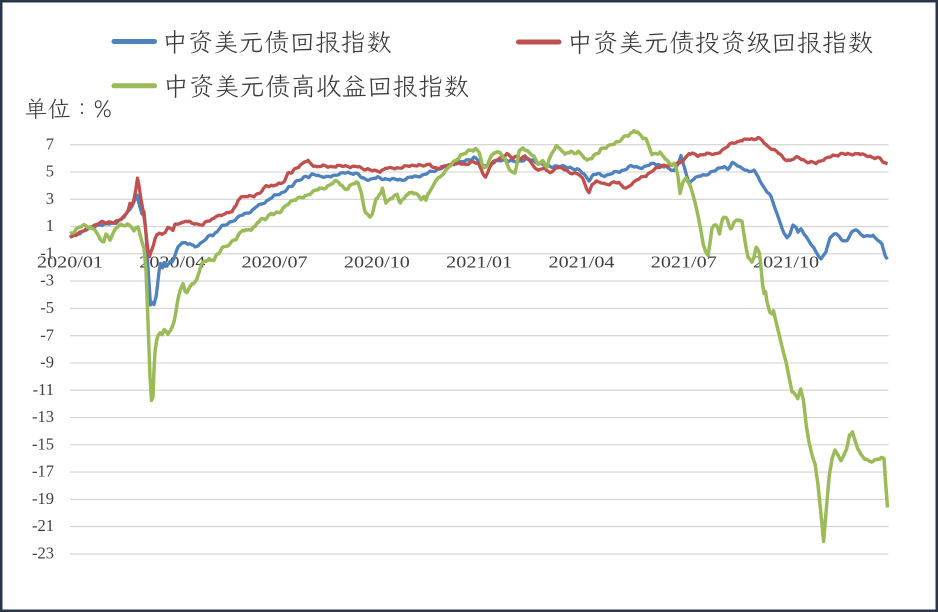 Image resolution: width=938 pixels, height=612 pixels. Describe the element at coordinates (47, 334) in the screenshot. I see `svg-text: -7` at that location.